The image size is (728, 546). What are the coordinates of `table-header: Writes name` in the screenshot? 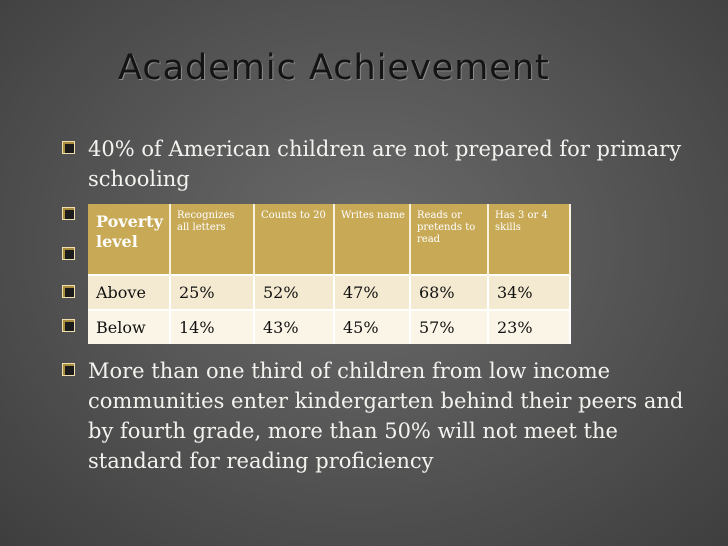 It's located at (372, 239).